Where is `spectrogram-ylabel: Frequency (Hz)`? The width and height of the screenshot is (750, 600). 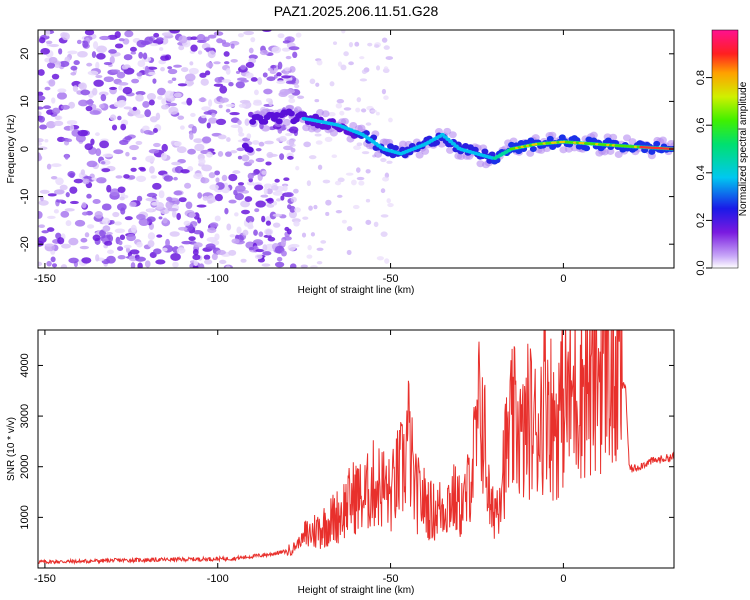 spectrogram-ylabel: Frequency (Hz) is located at coordinates (11, 149).